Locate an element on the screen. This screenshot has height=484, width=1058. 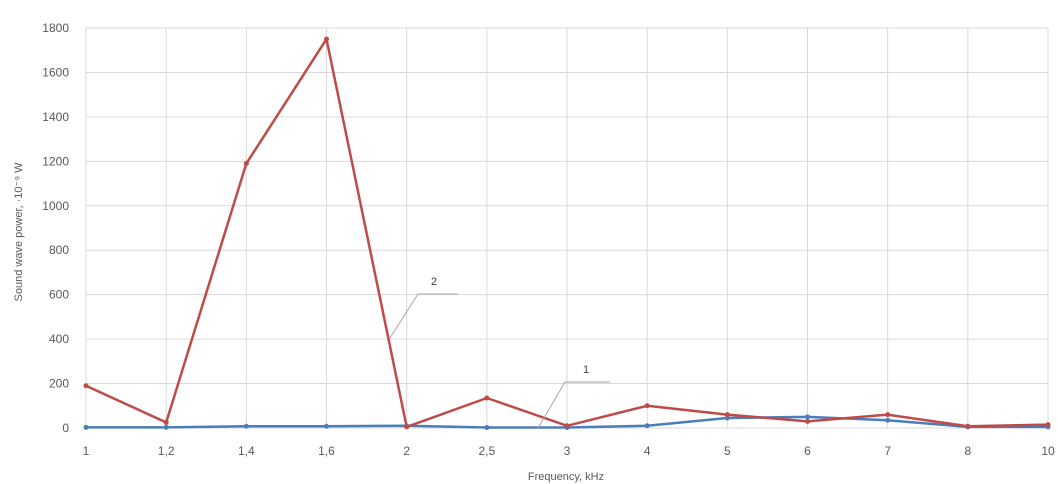
y-axis-tick-labels: 0 200 400 600 800 1000 1200 1400 1600 1800 is located at coordinates (55, 228).